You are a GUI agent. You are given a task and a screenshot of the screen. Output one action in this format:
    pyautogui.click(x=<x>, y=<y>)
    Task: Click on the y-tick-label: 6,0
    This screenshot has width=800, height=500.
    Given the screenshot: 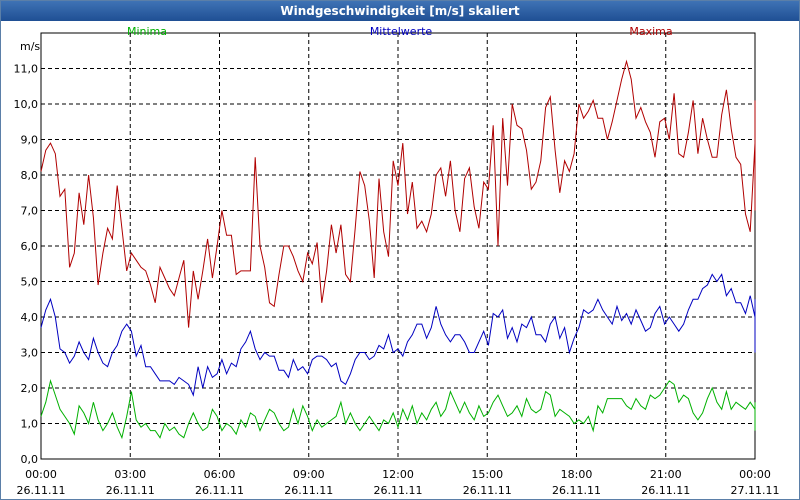 What is the action you would take?
    pyautogui.click(x=30, y=246)
    